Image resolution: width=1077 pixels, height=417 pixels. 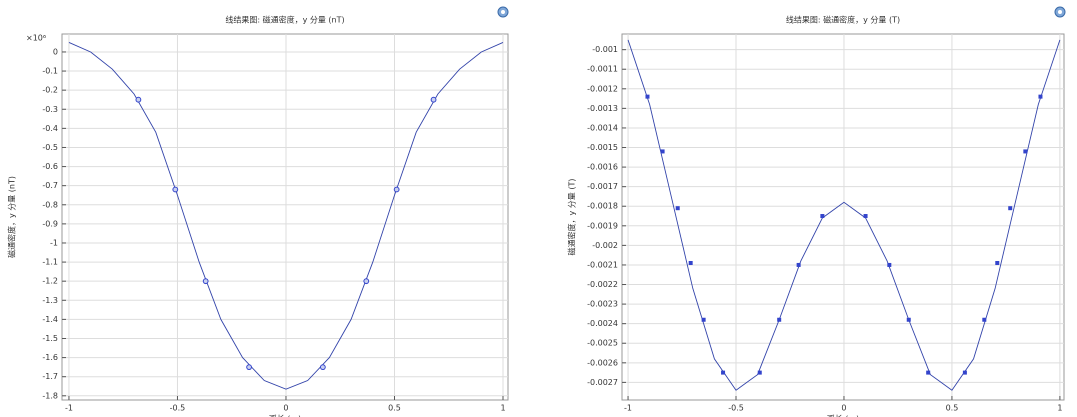 I want to click on y-tick-label: -0.0013, so click(x=602, y=108).